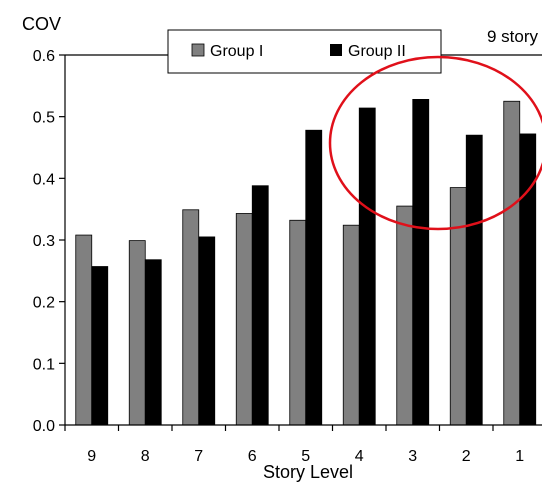 The width and height of the screenshot is (542, 488). Describe the element at coordinates (198, 50) in the screenshot. I see `legend-swatch-group-i` at that location.